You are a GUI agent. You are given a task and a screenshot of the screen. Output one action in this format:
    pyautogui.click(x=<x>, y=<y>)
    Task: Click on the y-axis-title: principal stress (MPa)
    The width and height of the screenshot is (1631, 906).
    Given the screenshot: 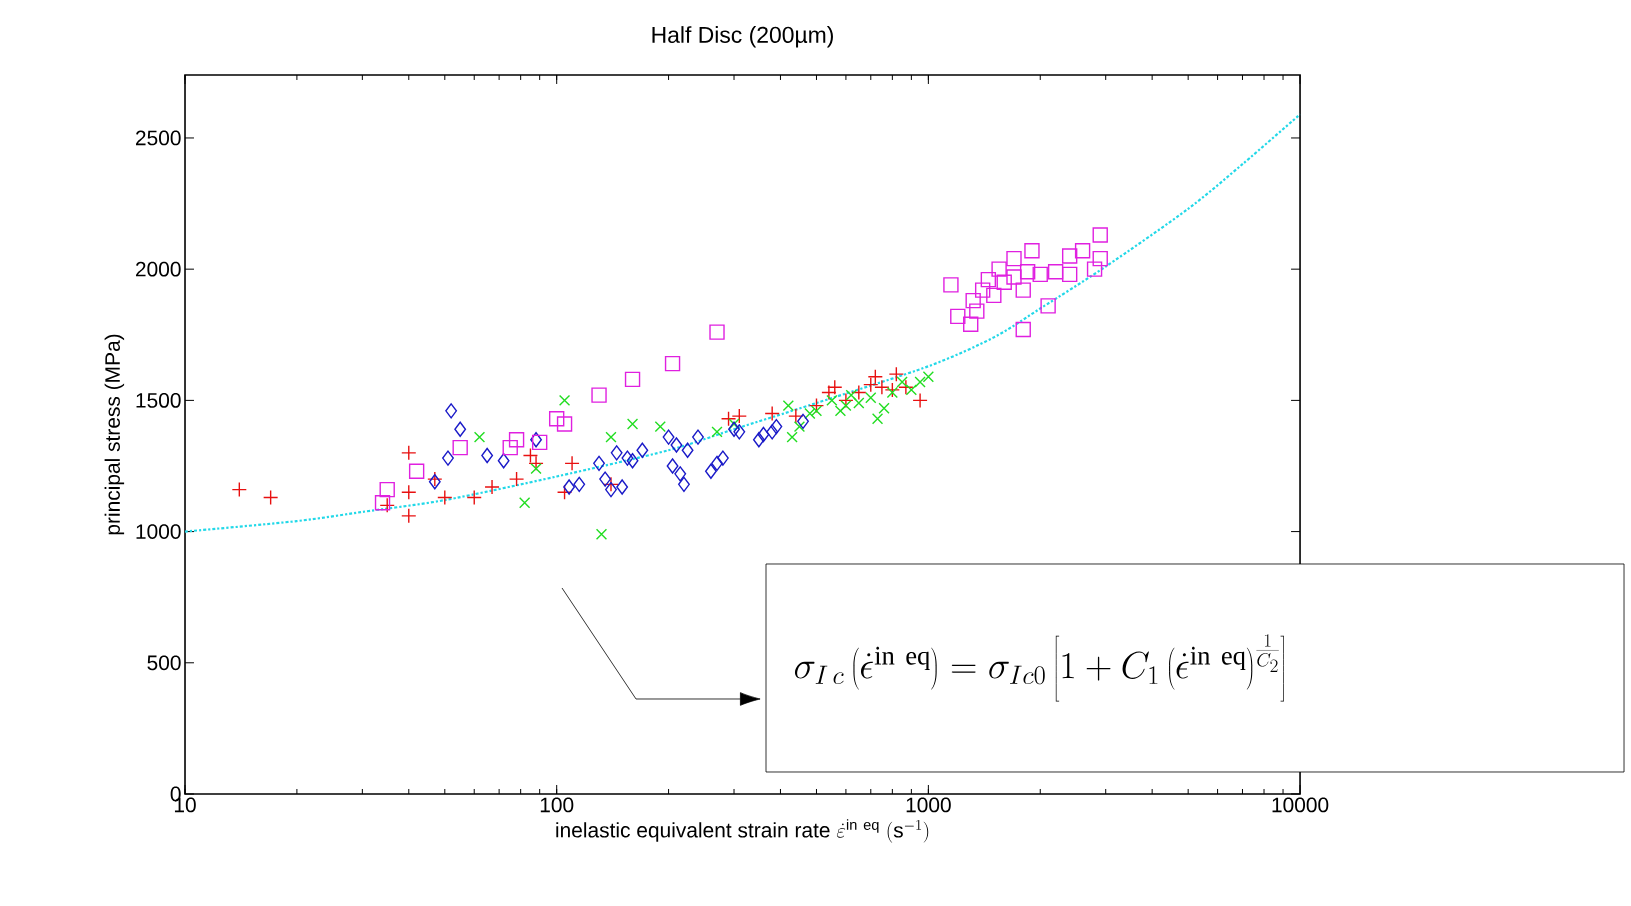 What is the action you would take?
    pyautogui.click(x=114, y=434)
    